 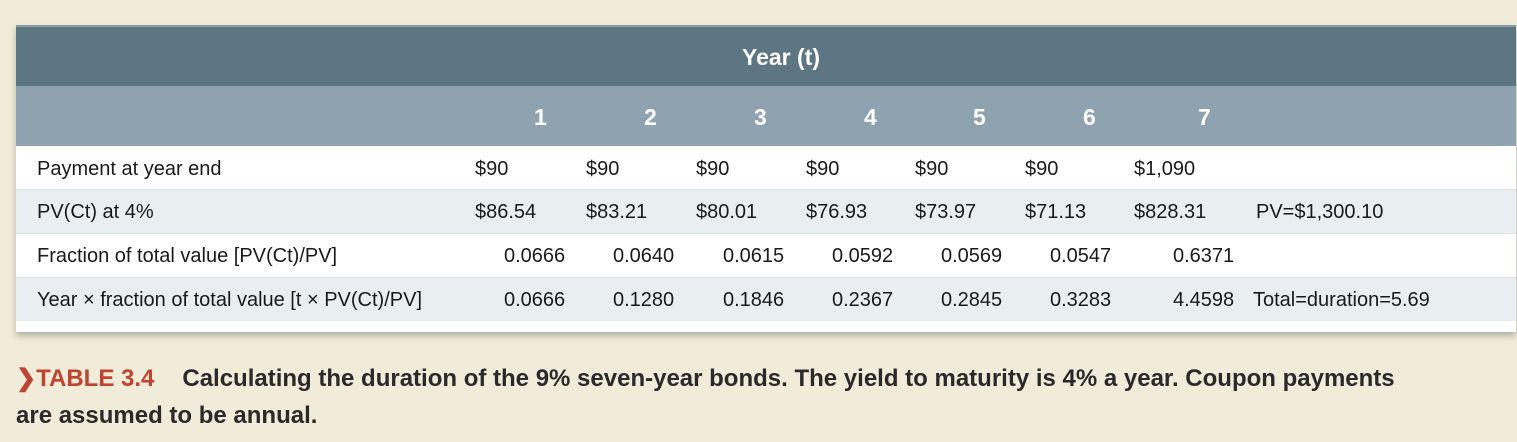 What do you see at coordinates (1089, 117) in the screenshot?
I see `year-6: 6` at bounding box center [1089, 117].